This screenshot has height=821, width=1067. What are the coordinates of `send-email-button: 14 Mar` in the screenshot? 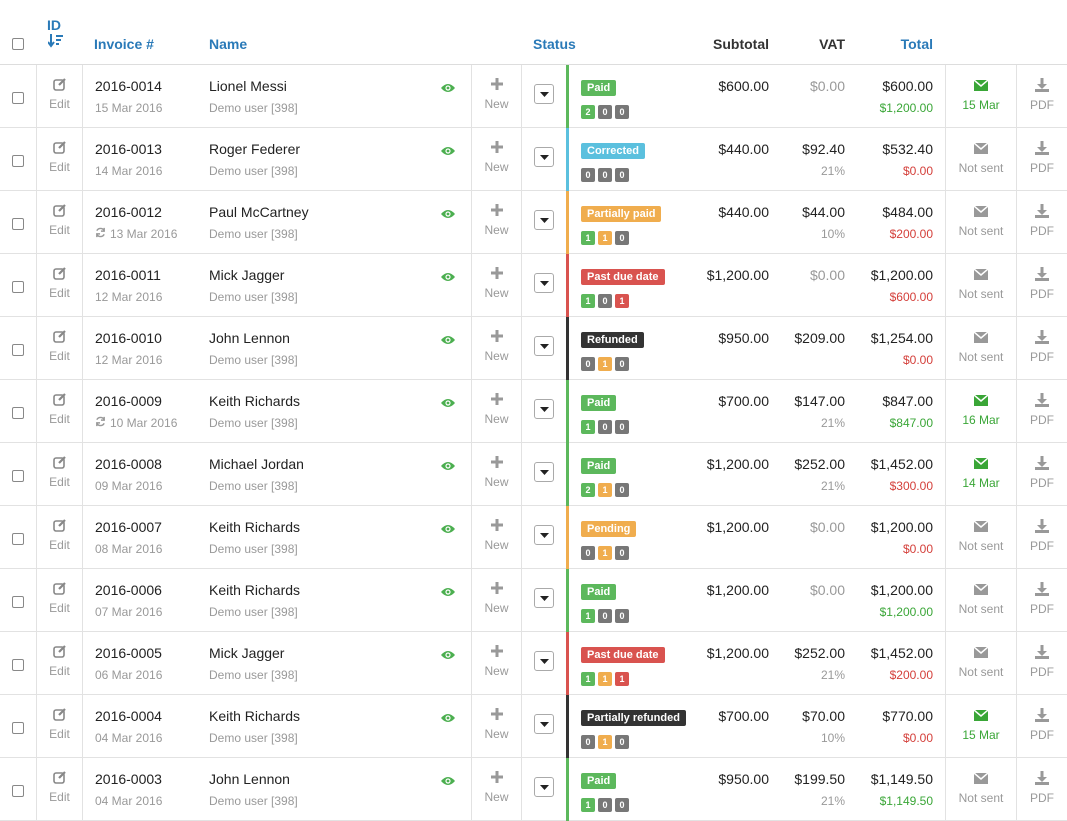 It's located at (981, 473).